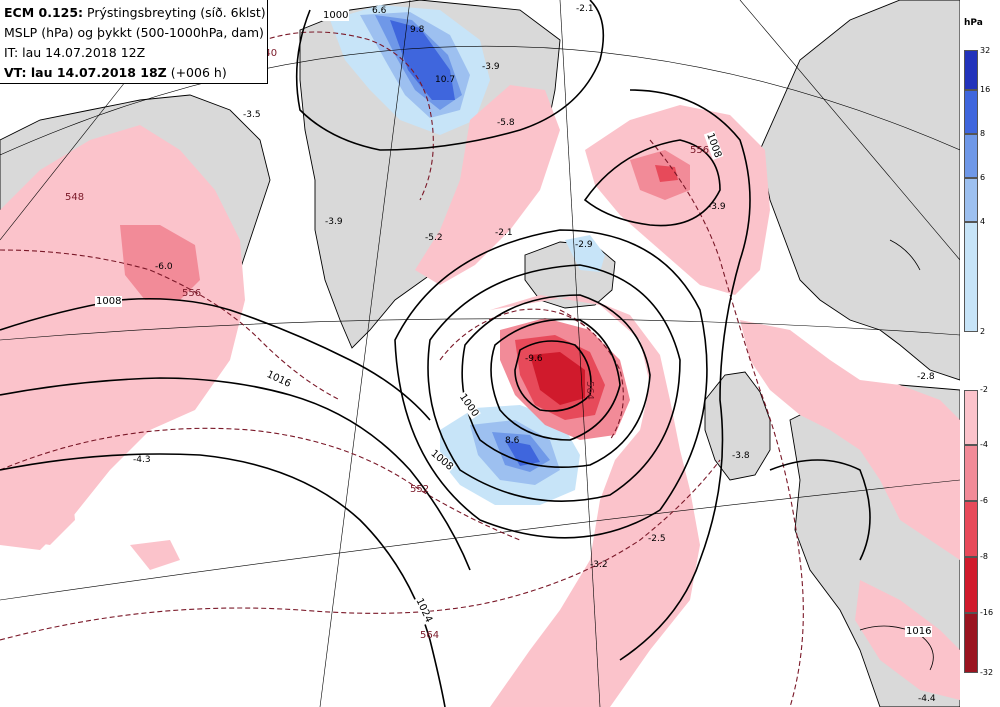 The height and width of the screenshot is (707, 1000). I want to click on legend-swatch-neg8, so click(971, 585).